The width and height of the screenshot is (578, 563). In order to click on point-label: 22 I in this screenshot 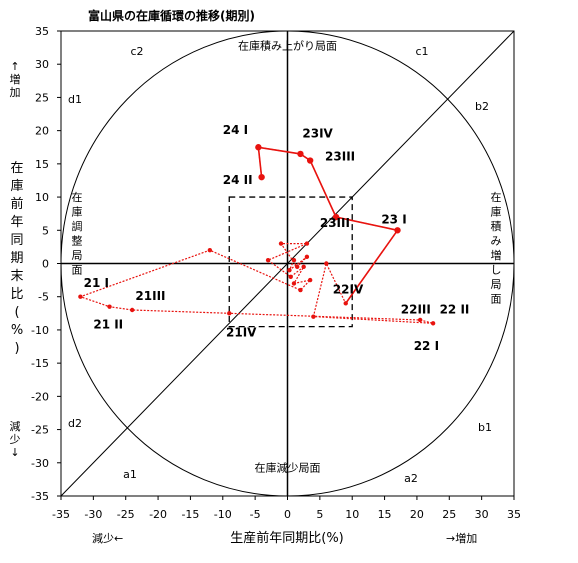, I will do `click(426, 346)`.